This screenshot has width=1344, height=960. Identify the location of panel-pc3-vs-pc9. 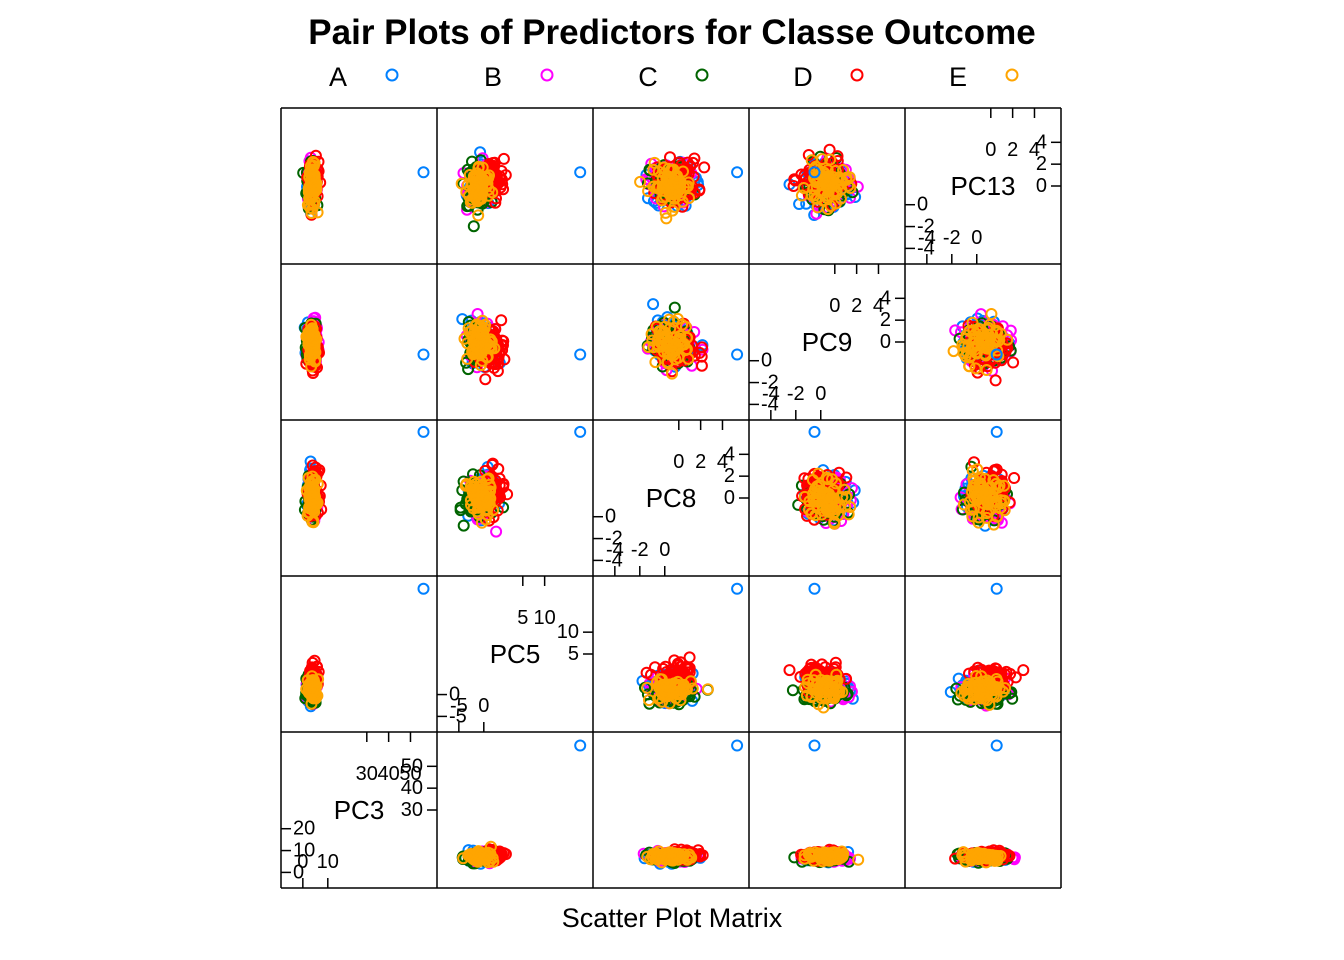
(364, 345).